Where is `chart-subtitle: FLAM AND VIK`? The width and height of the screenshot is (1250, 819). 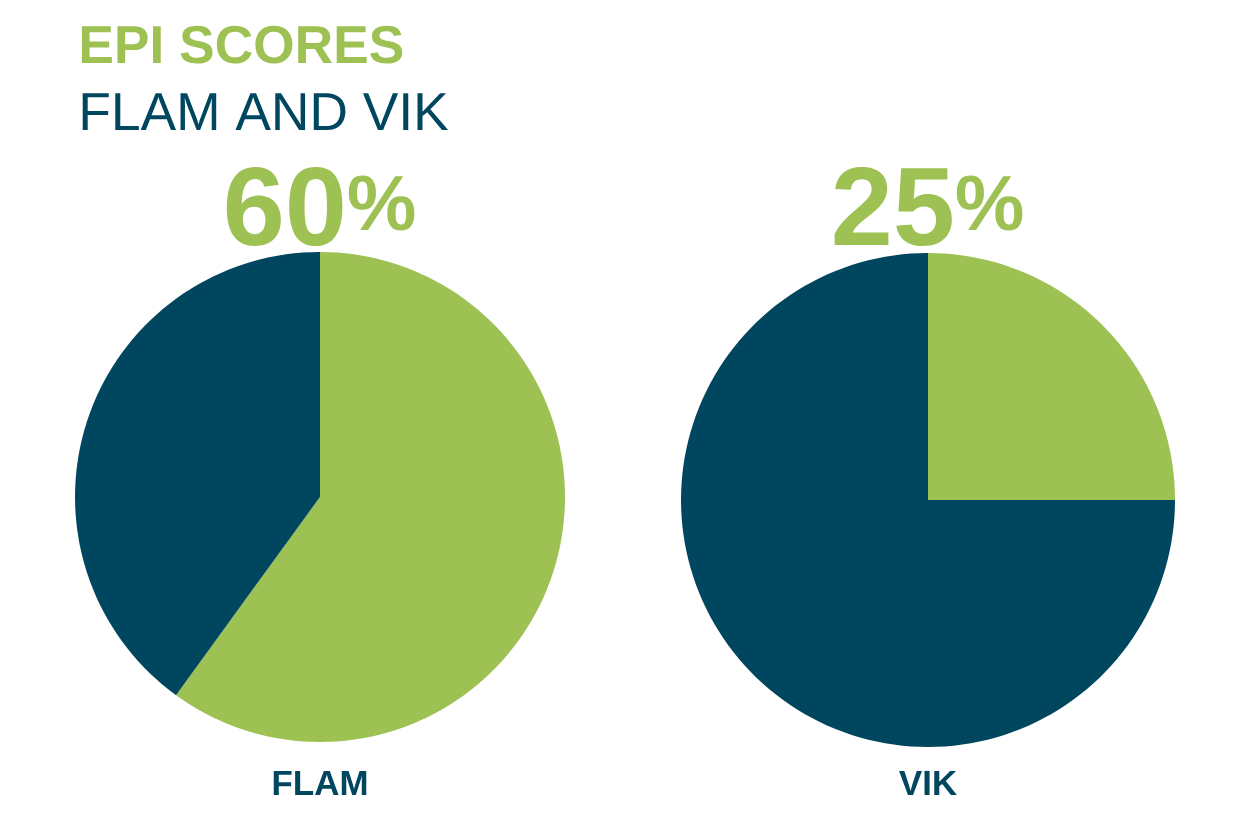
chart-subtitle: FLAM AND VIK is located at coordinates (265, 111).